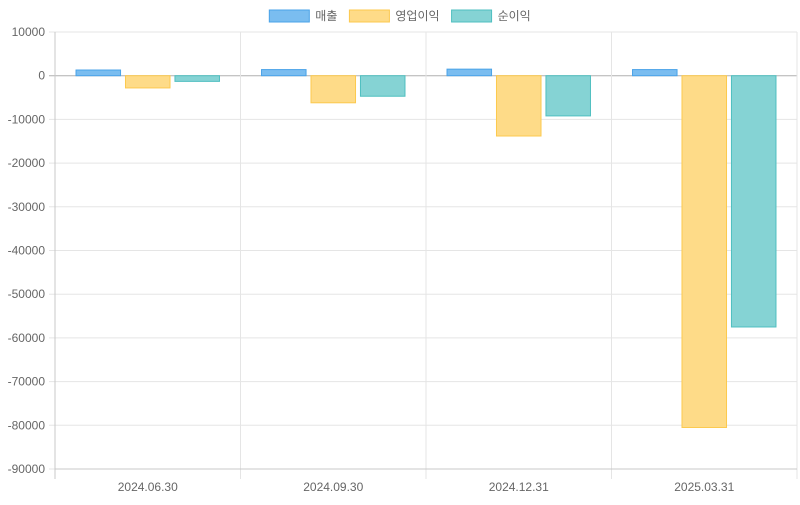 The width and height of the screenshot is (800, 505). What do you see at coordinates (333, 487) in the screenshot?
I see `x-tick-label: 2024.09.30` at bounding box center [333, 487].